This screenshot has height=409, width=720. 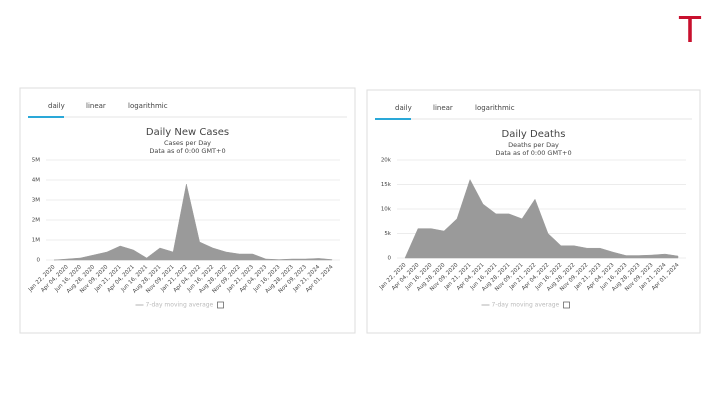 I want to click on y-tick-label: 20k, so click(x=386, y=161).